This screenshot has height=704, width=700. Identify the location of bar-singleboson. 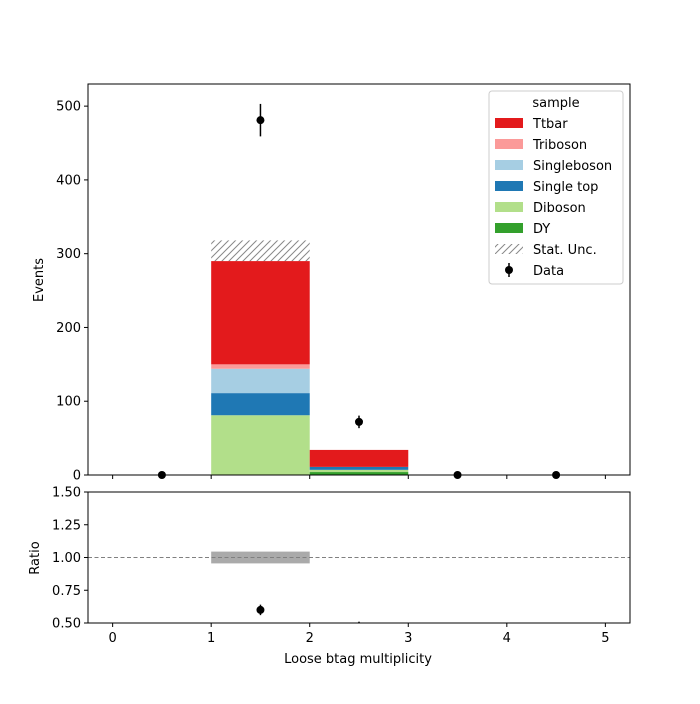
(260, 381).